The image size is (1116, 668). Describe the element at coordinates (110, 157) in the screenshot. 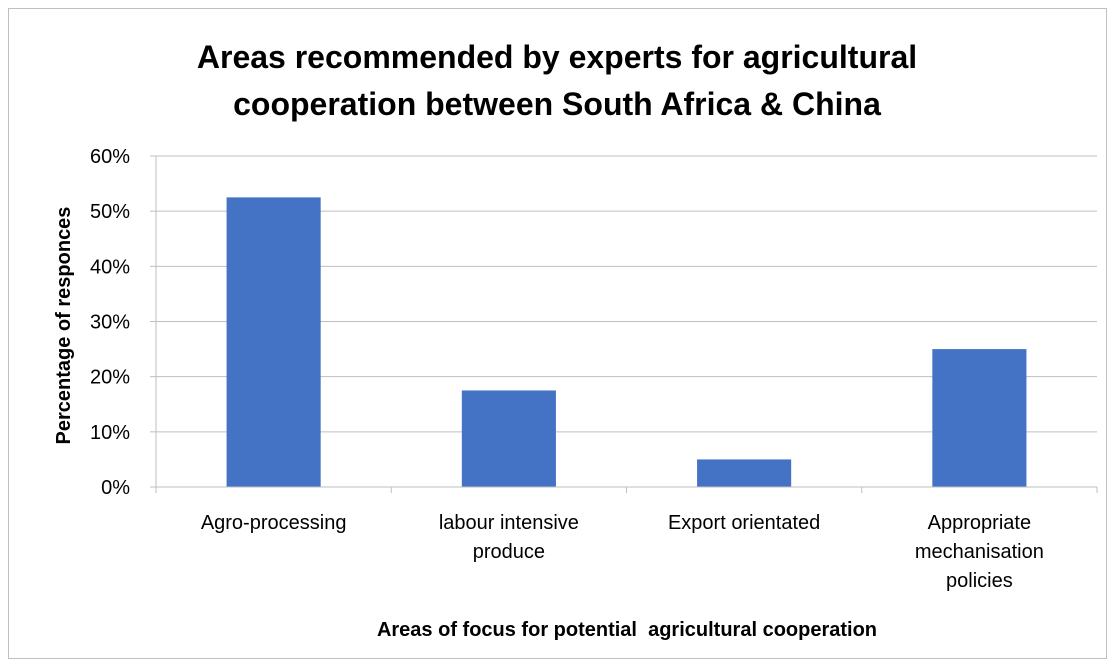

I see `y-tick-label: 60%` at that location.